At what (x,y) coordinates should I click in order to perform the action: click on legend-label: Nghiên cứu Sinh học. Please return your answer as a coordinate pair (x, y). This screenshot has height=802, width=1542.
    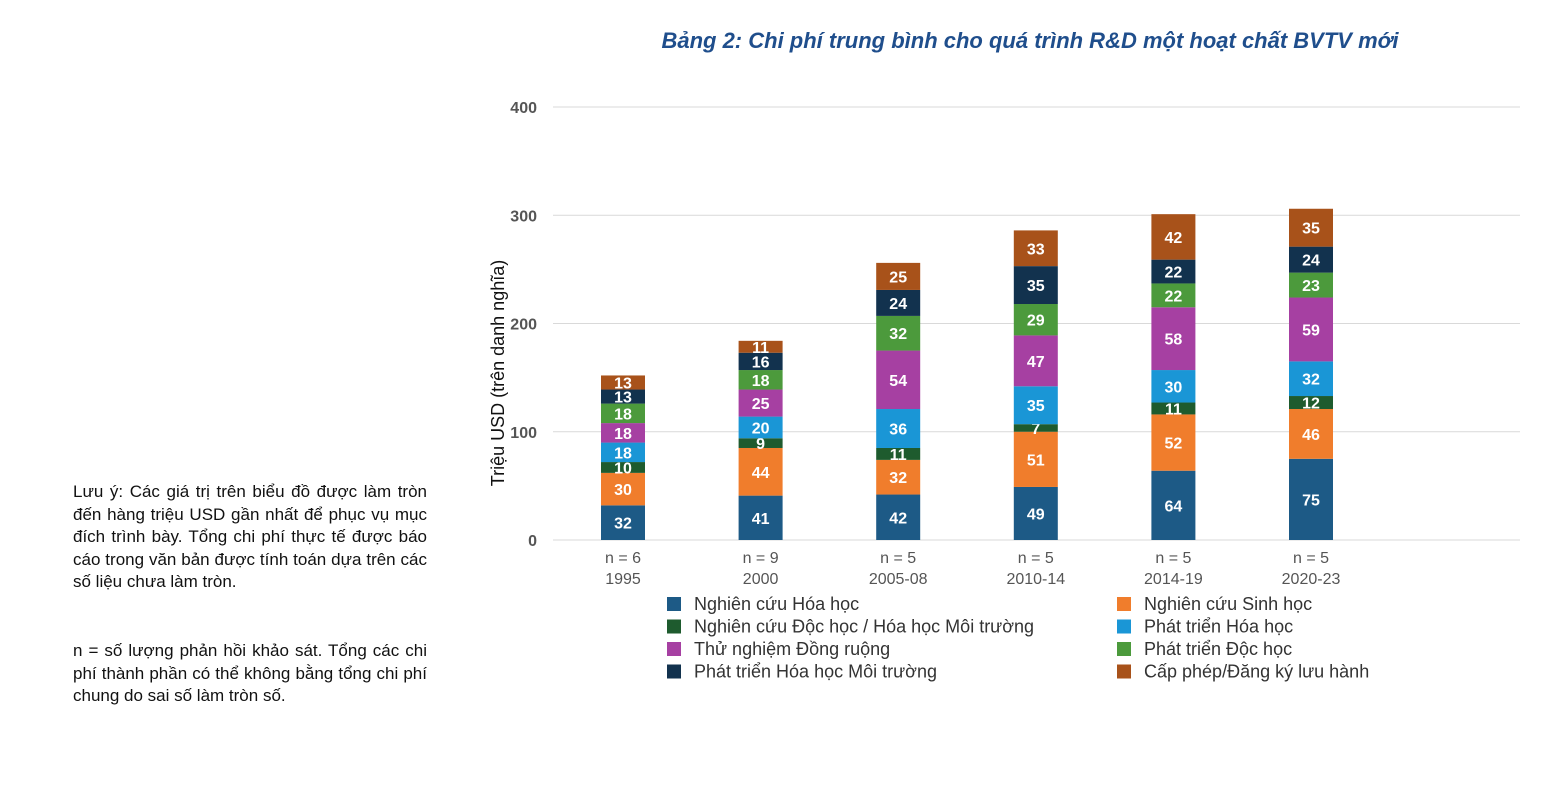
    Looking at the image, I should click on (1228, 604).